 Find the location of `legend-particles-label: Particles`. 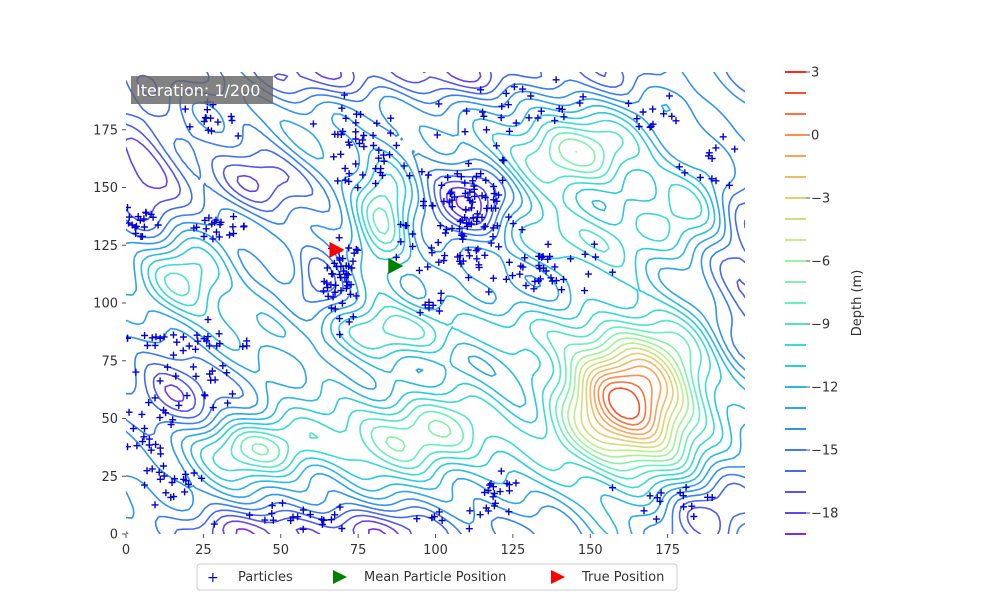

legend-particles-label: Particles is located at coordinates (265, 577).